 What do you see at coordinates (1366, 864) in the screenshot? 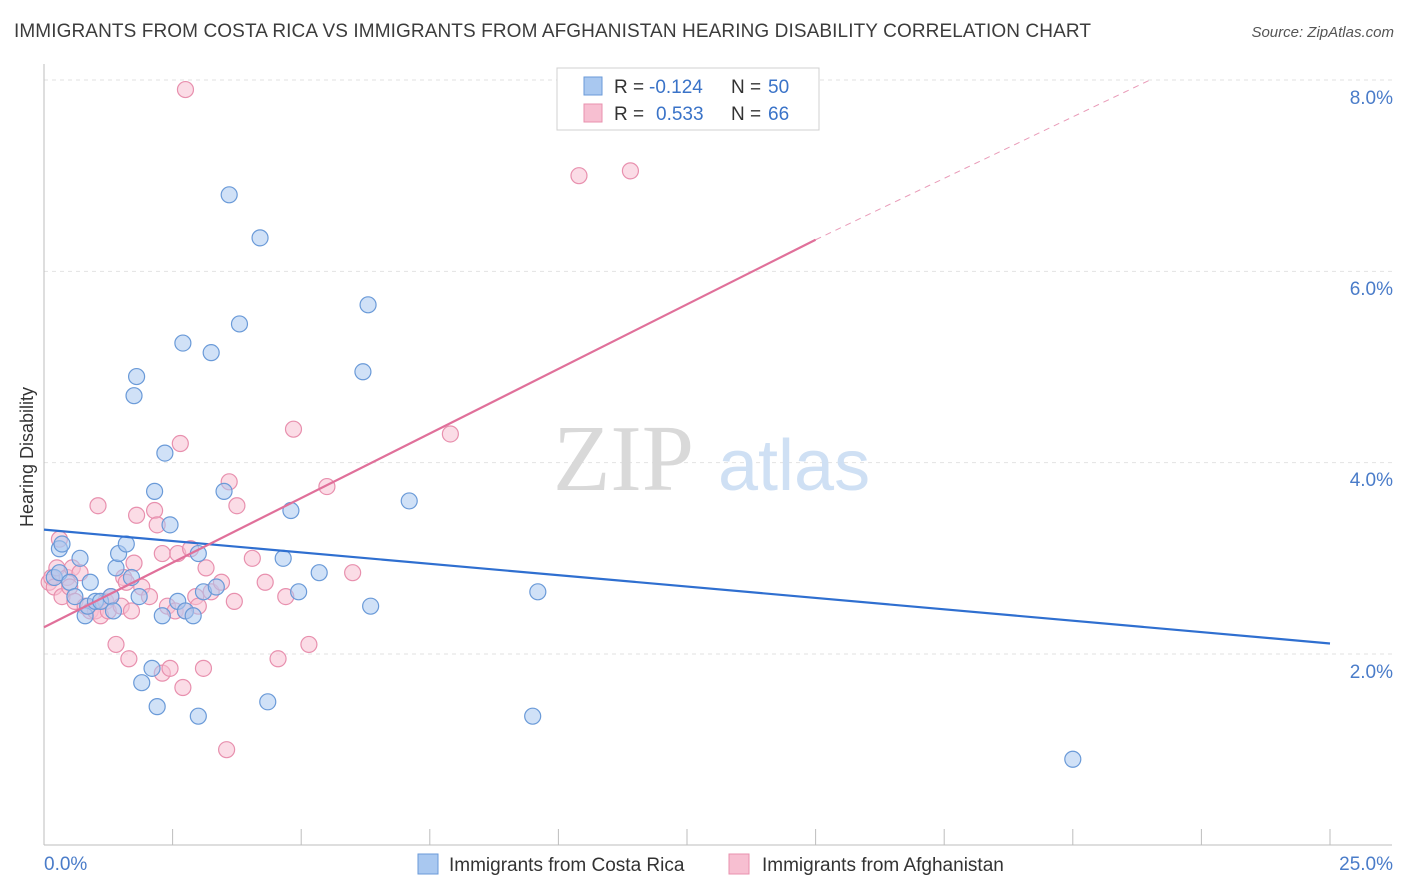
I see `x-tick-label-max: 25.0%` at bounding box center [1366, 864].